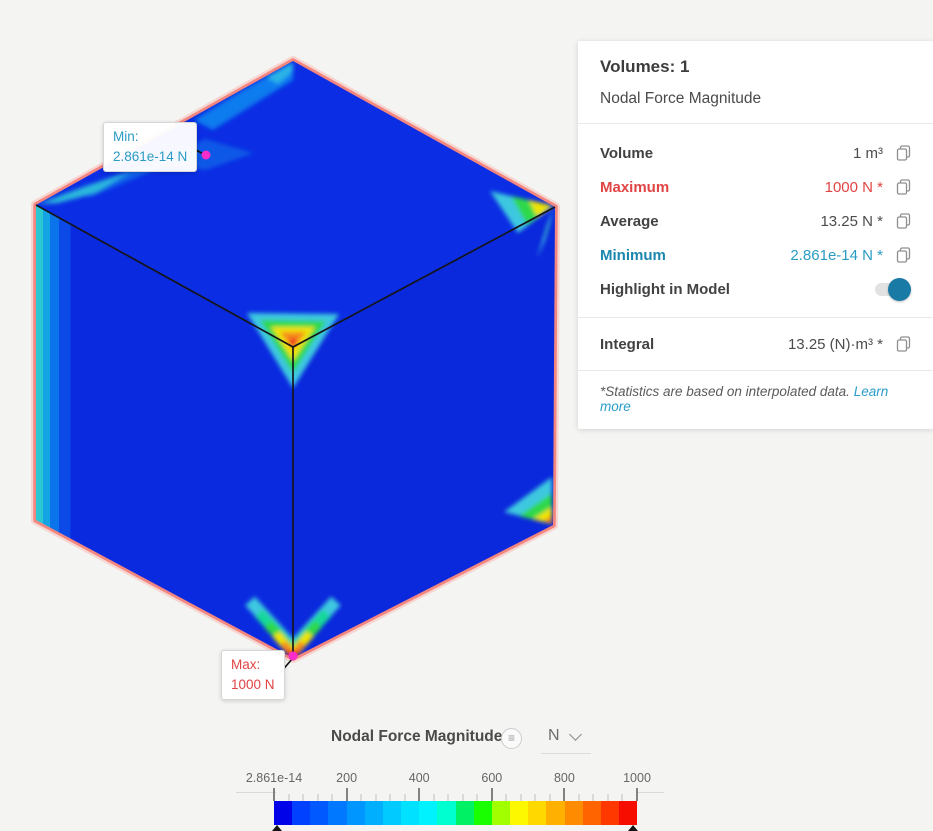  What do you see at coordinates (755, 289) in the screenshot?
I see `row-highlight: Highlight in Model` at bounding box center [755, 289].